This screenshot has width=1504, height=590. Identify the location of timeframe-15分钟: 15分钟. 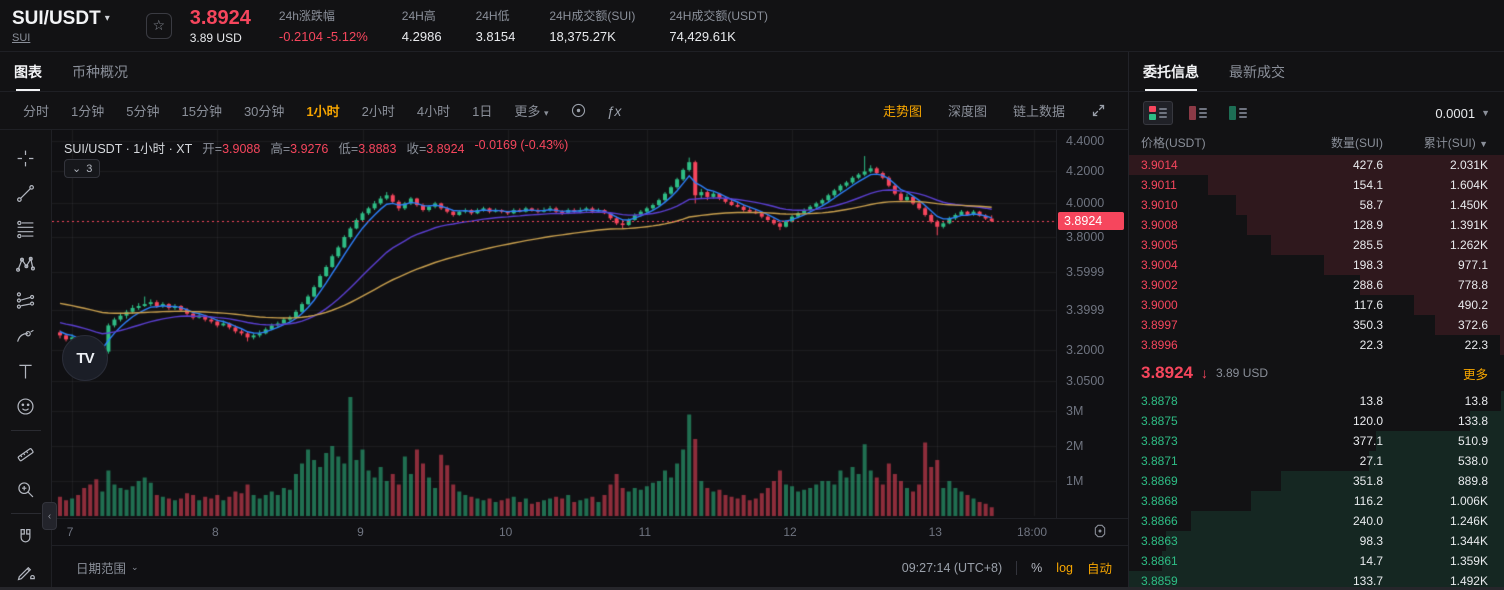
(201, 111).